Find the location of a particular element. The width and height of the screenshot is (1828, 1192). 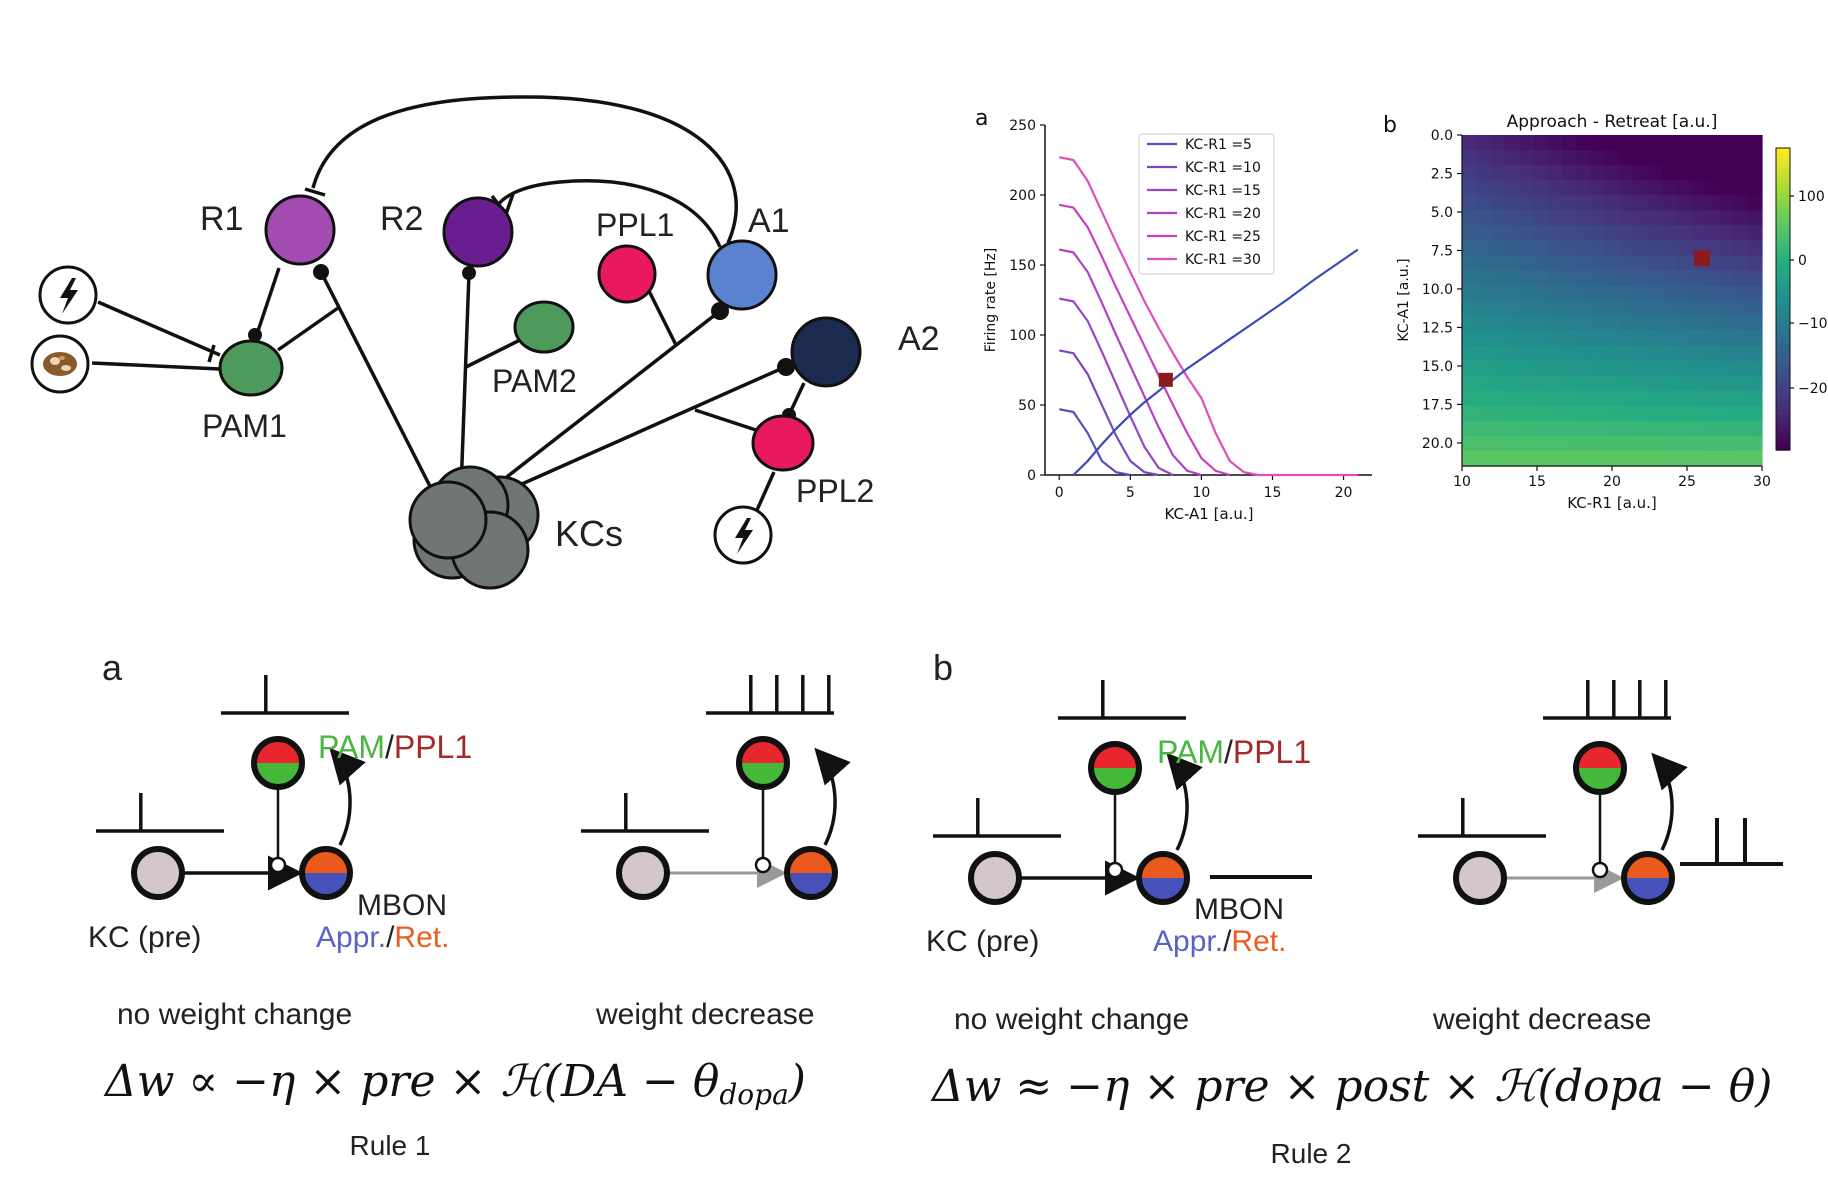

line-chart-marker is located at coordinates (1165, 379).